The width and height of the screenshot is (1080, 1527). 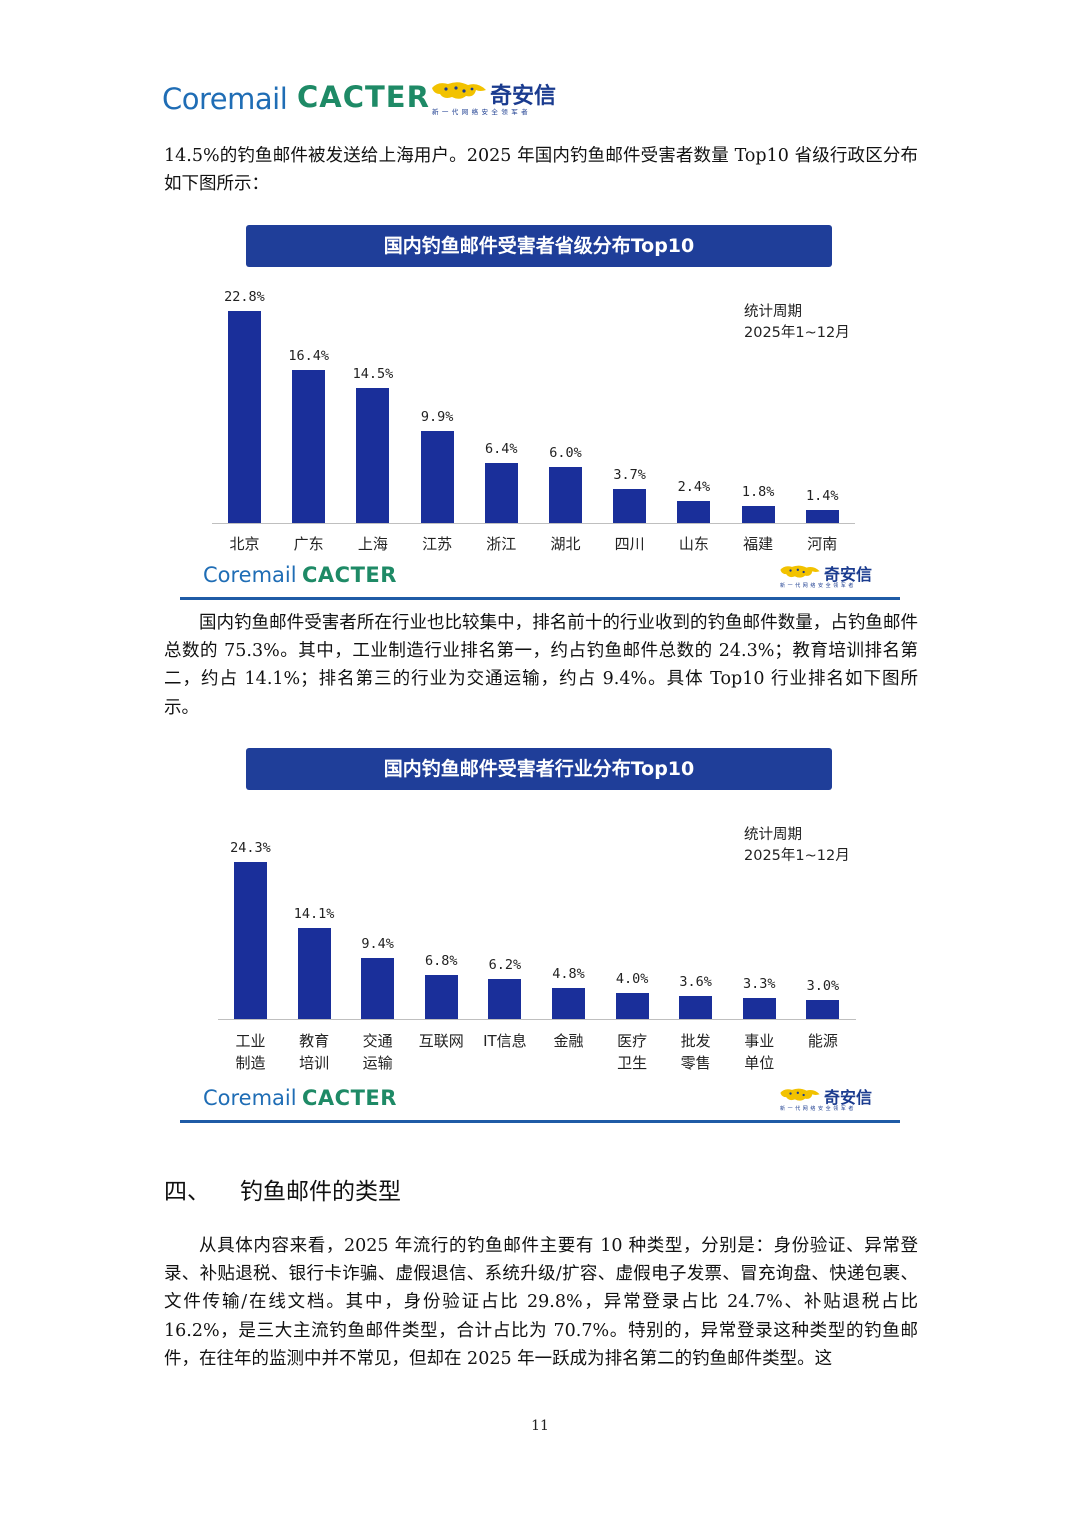 I want to click on category-label: 事业 单位, so click(x=759, y=1052).